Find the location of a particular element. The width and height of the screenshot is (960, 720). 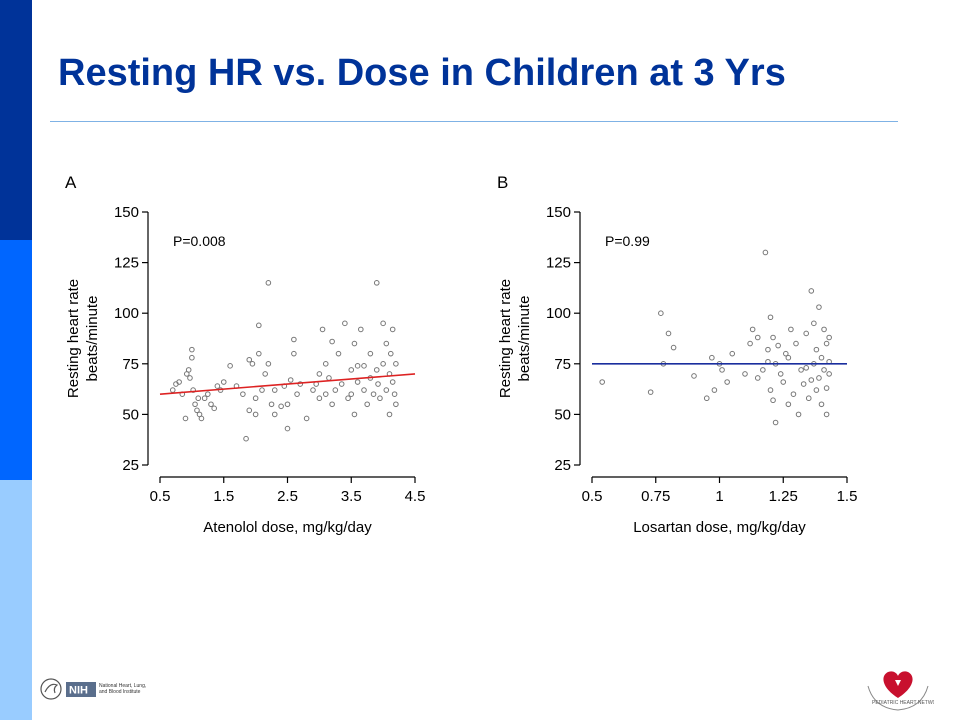

x-tick-label: 0.5 is located at coordinates (160, 496).